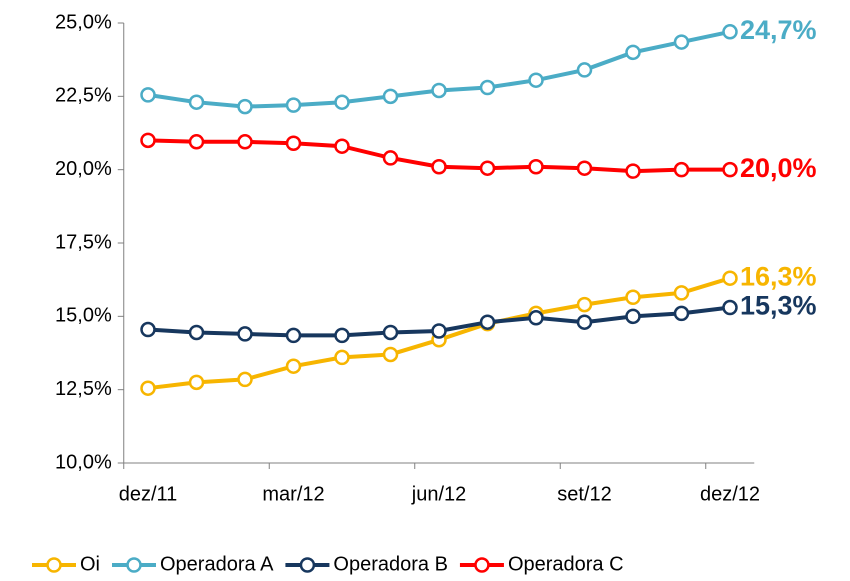 The width and height of the screenshot is (850, 581). Describe the element at coordinates (83, 389) in the screenshot. I see `y-tick-label: 12,5%` at that location.